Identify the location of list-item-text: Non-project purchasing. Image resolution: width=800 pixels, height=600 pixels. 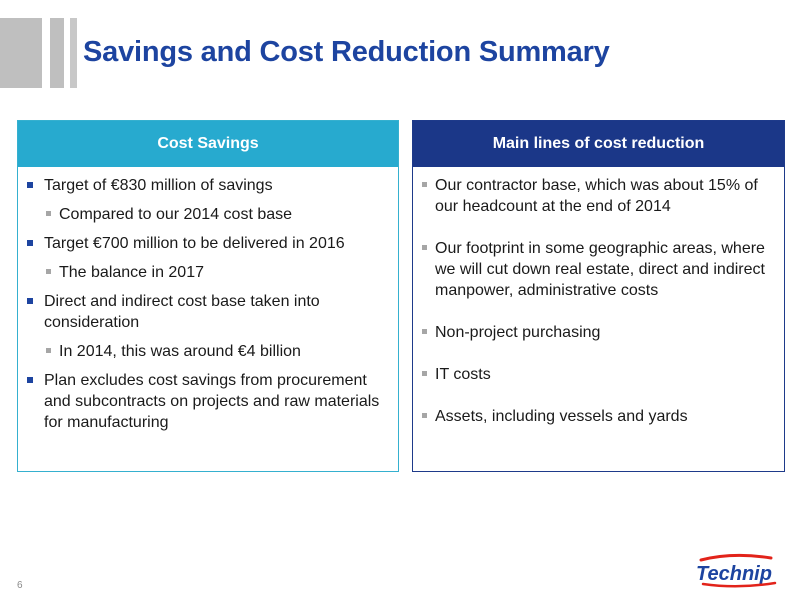
(518, 332).